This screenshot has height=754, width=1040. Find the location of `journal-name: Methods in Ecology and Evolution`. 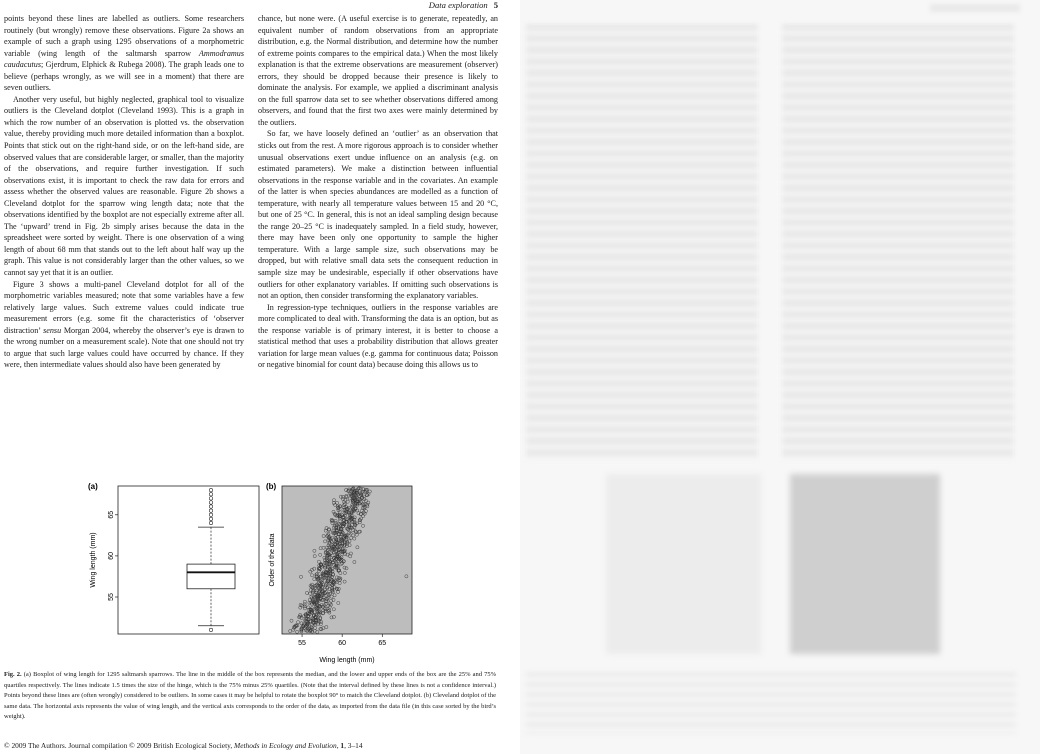

journal-name: Methods in Ecology and Evolution is located at coordinates (285, 745).